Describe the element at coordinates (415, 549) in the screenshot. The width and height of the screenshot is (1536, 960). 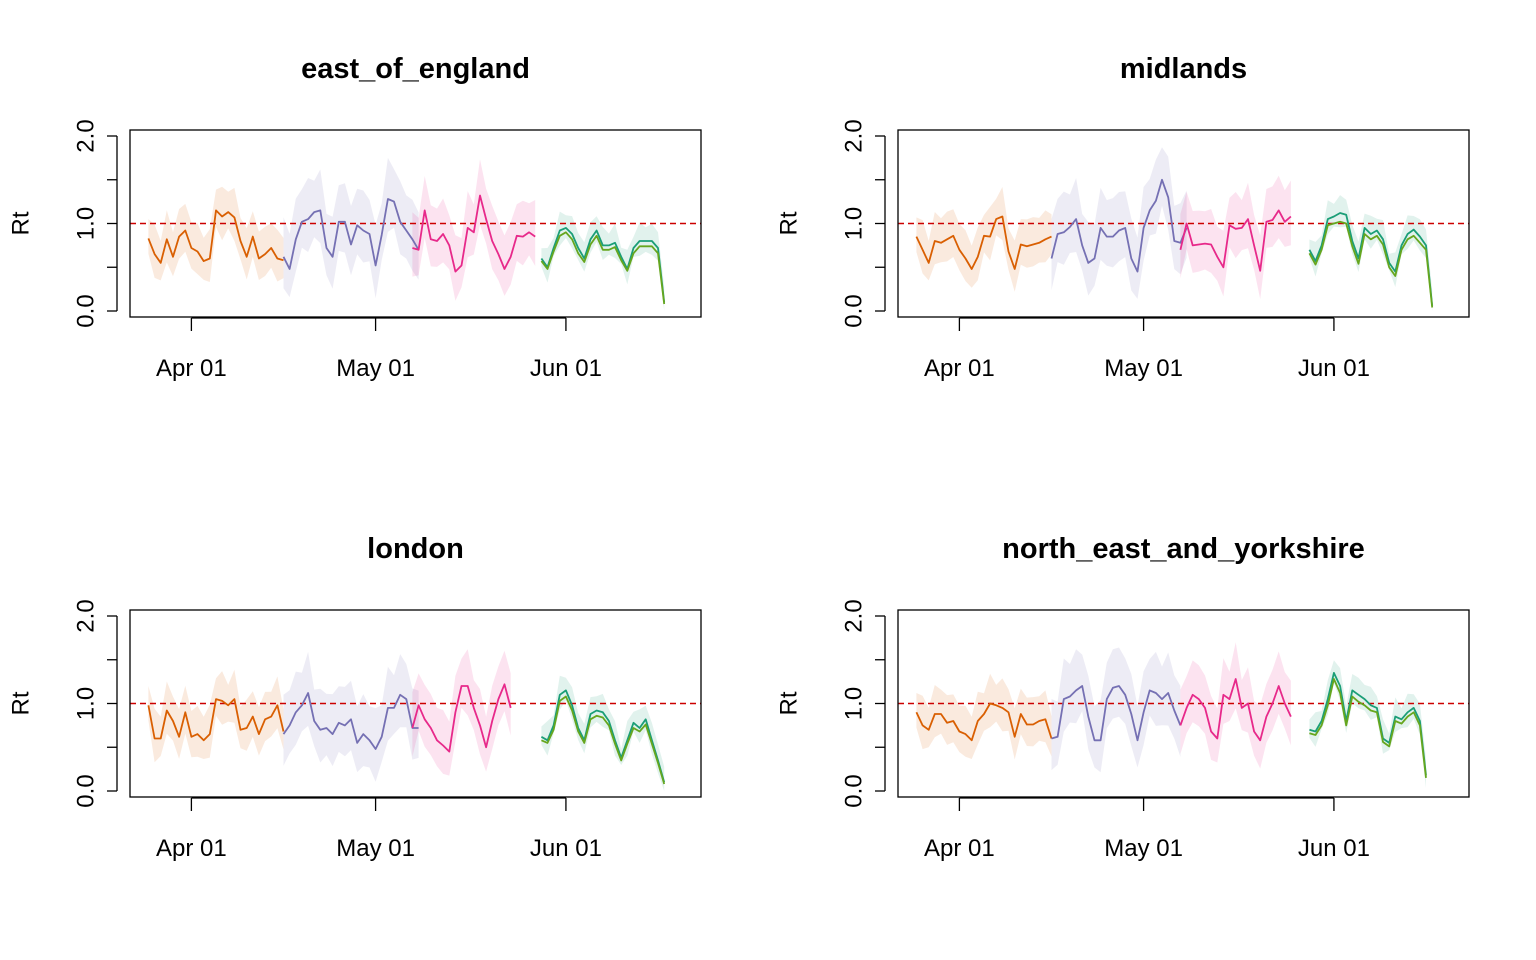
I see `panel-title: london` at that location.